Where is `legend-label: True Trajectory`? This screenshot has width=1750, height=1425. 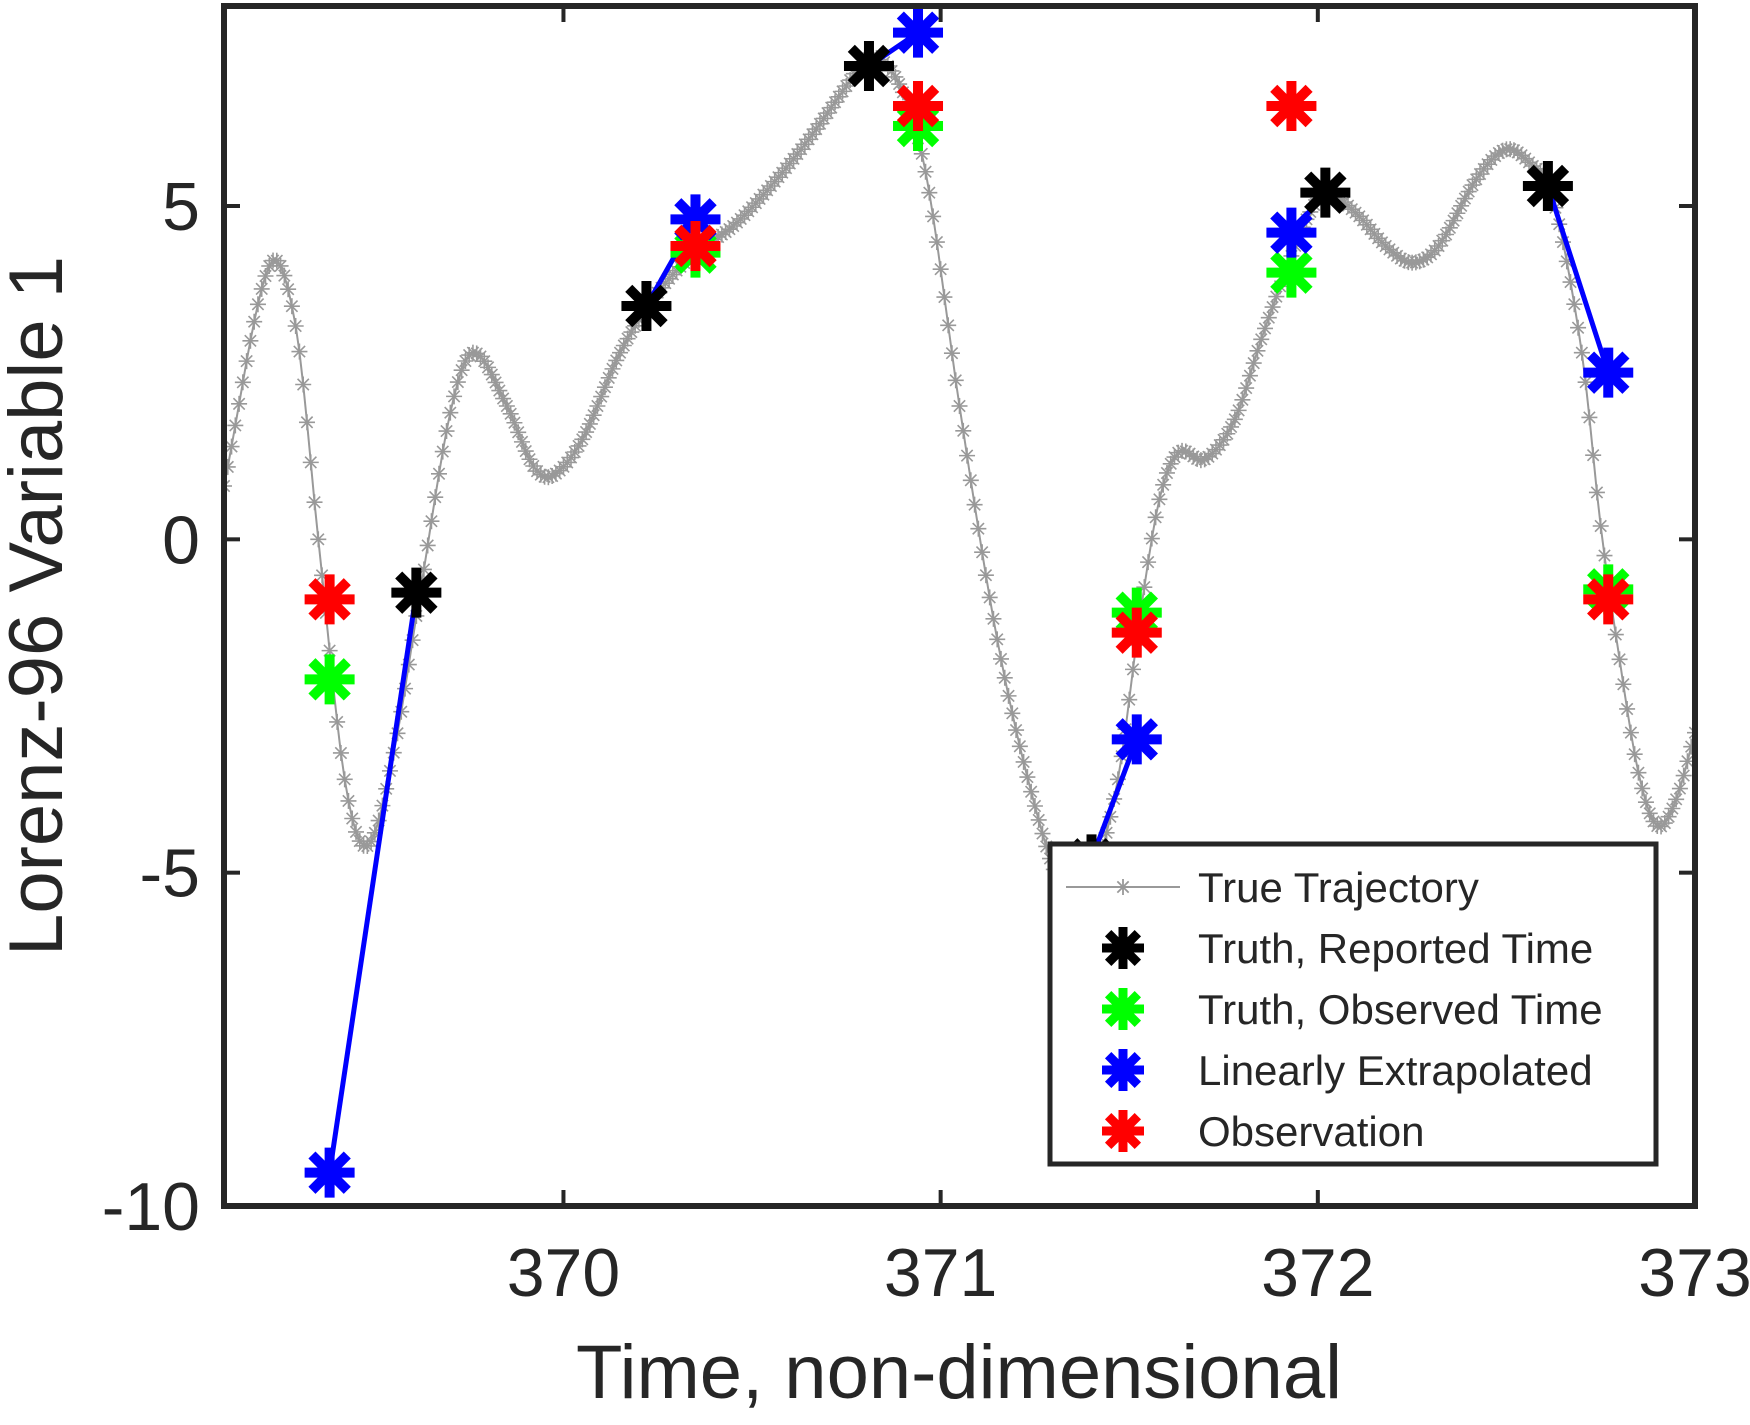 legend-label: True Trajectory is located at coordinates (1338, 887).